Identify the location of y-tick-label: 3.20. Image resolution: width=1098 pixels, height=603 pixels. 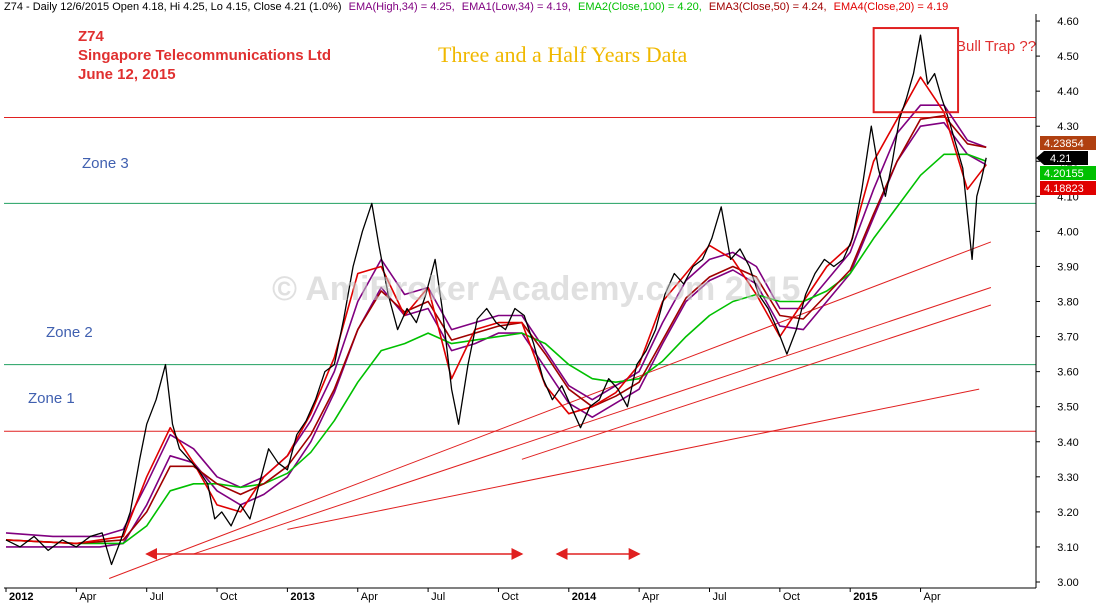
(1067, 513).